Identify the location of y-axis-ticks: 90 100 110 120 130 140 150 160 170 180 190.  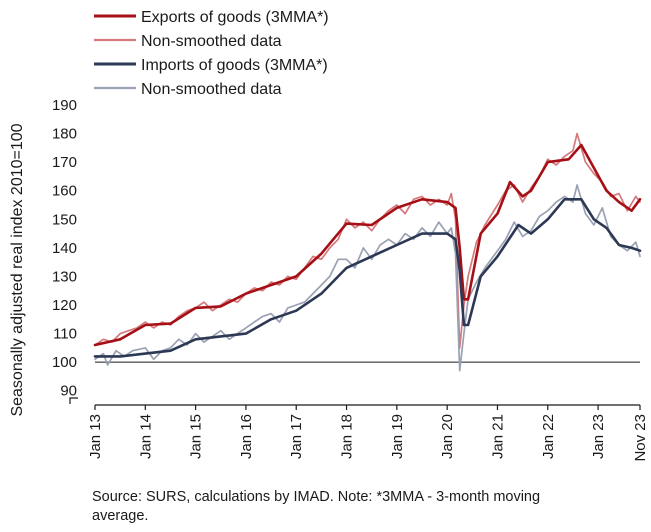
(65, 250).